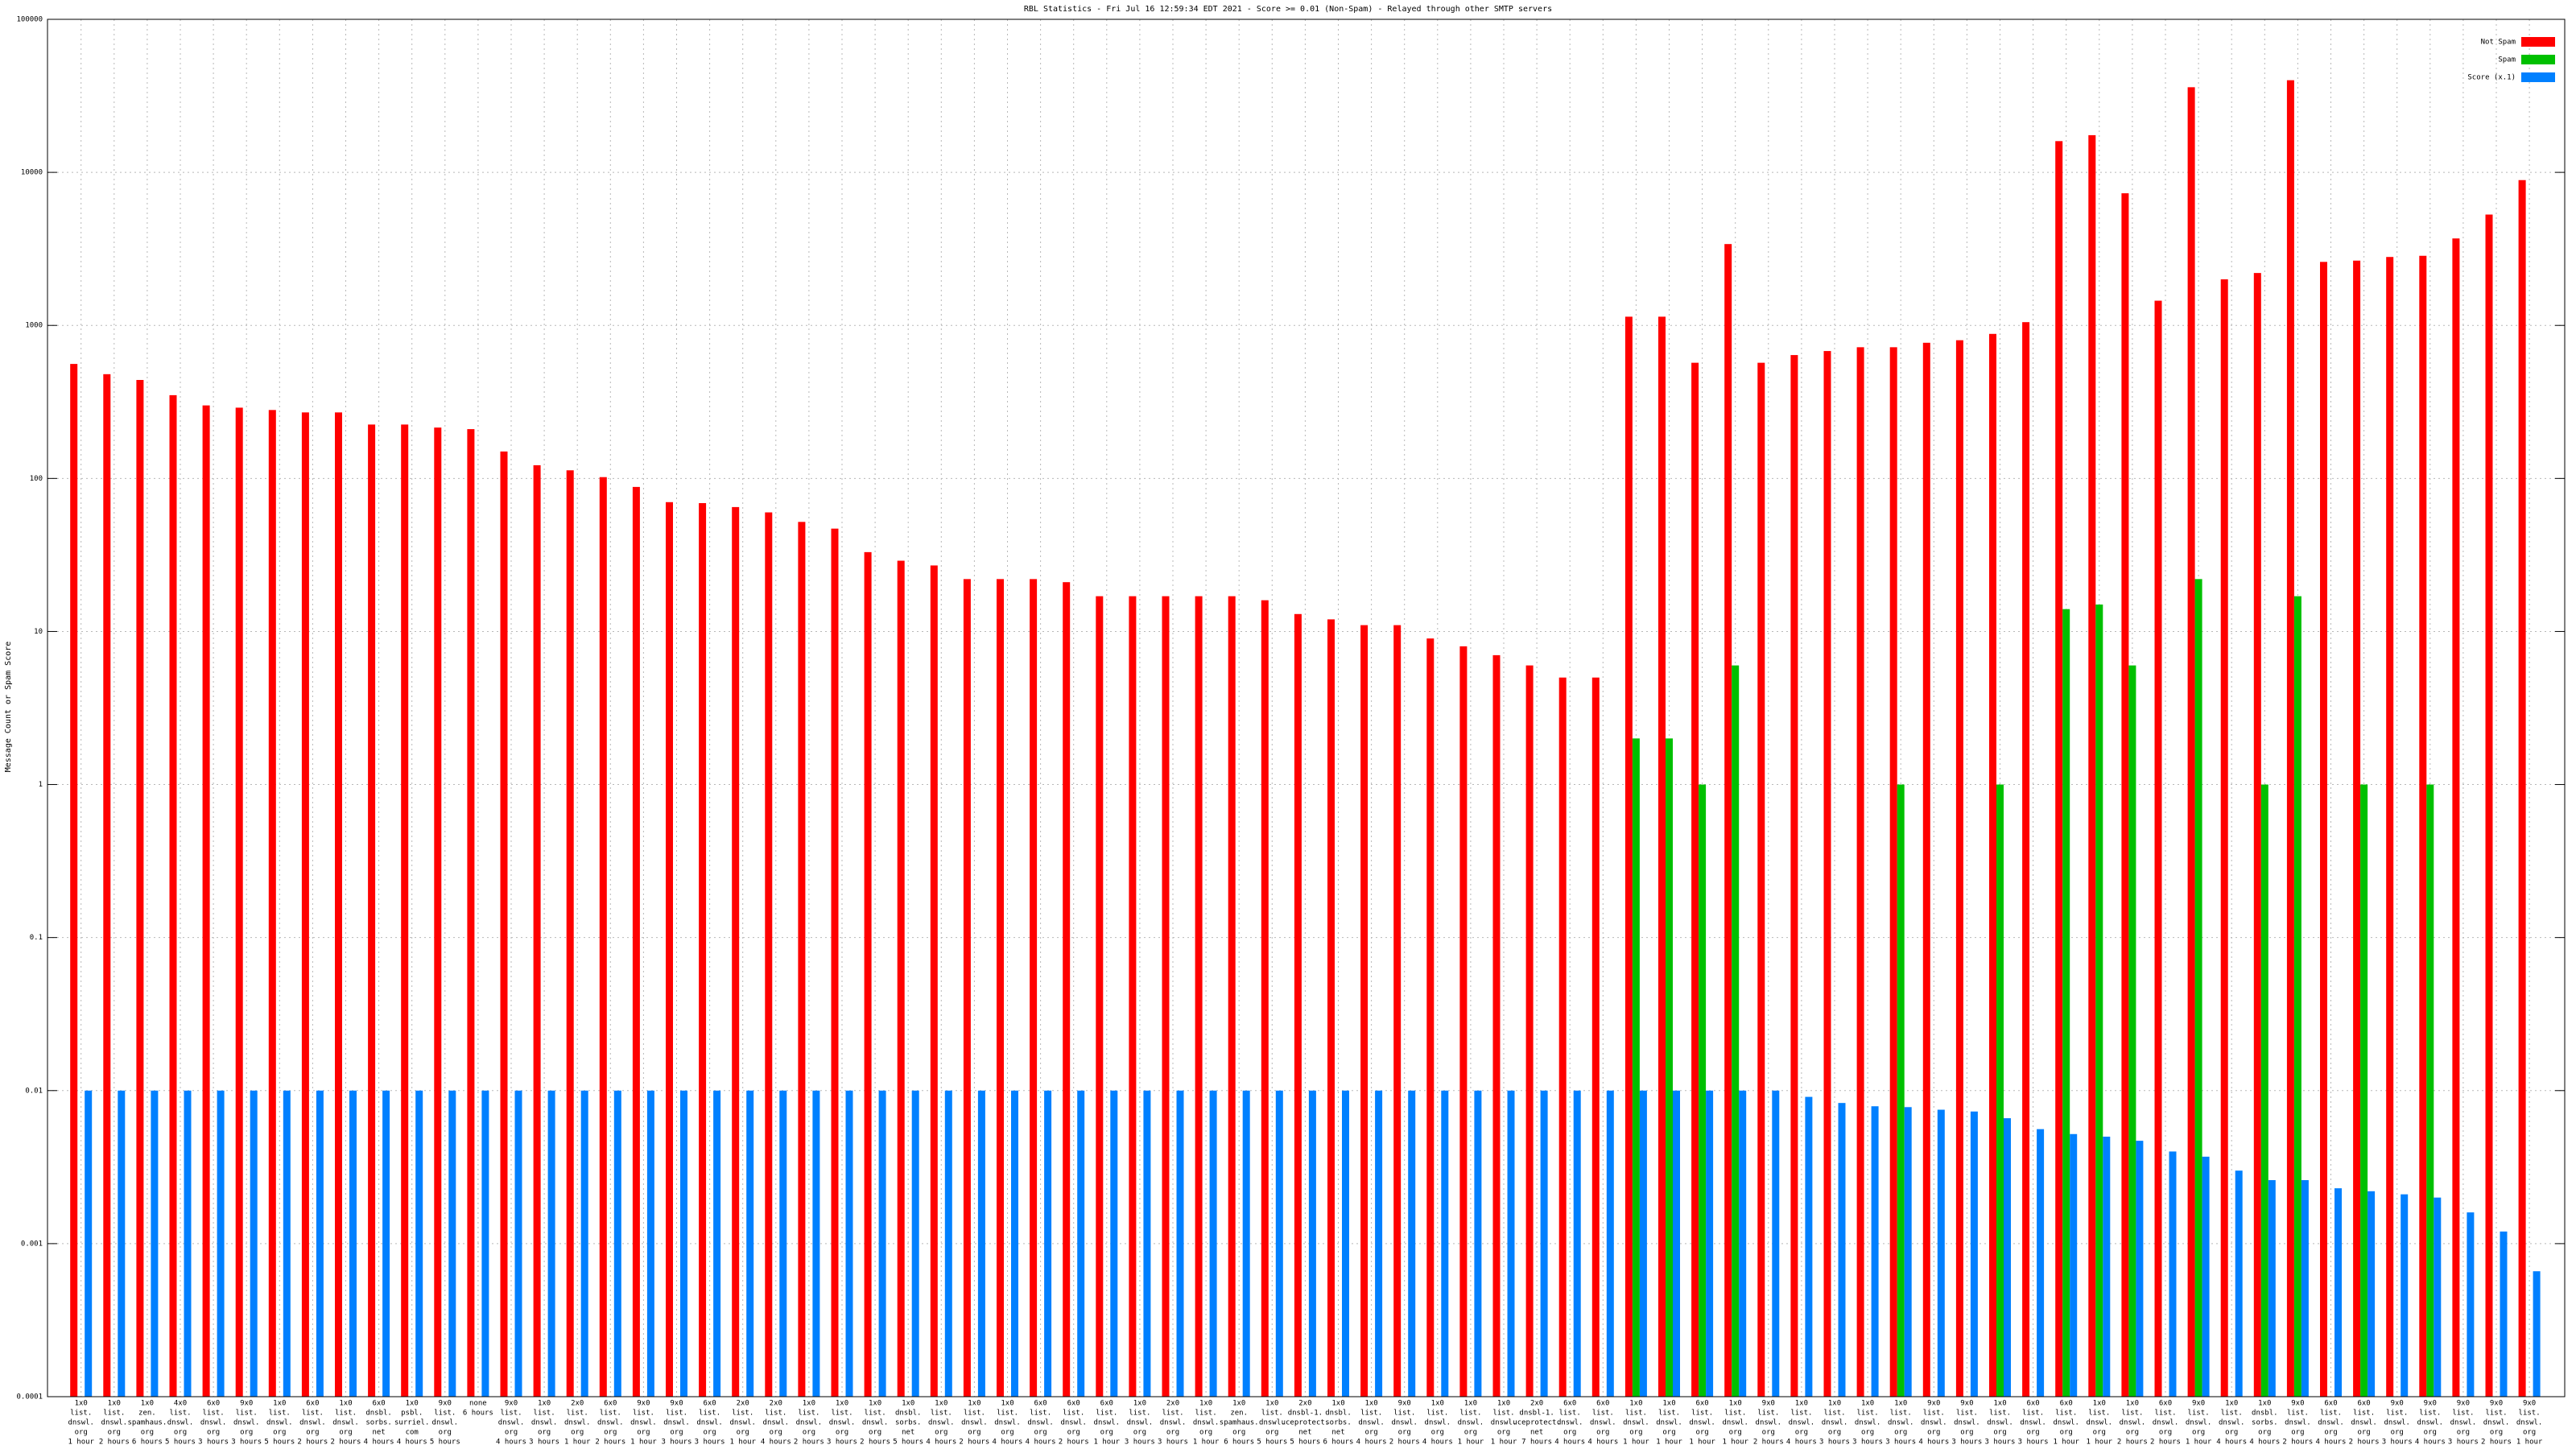 The image size is (2576, 1449). What do you see at coordinates (445, 1443) in the screenshot?
I see `x-tick-label: 5 hours` at bounding box center [445, 1443].